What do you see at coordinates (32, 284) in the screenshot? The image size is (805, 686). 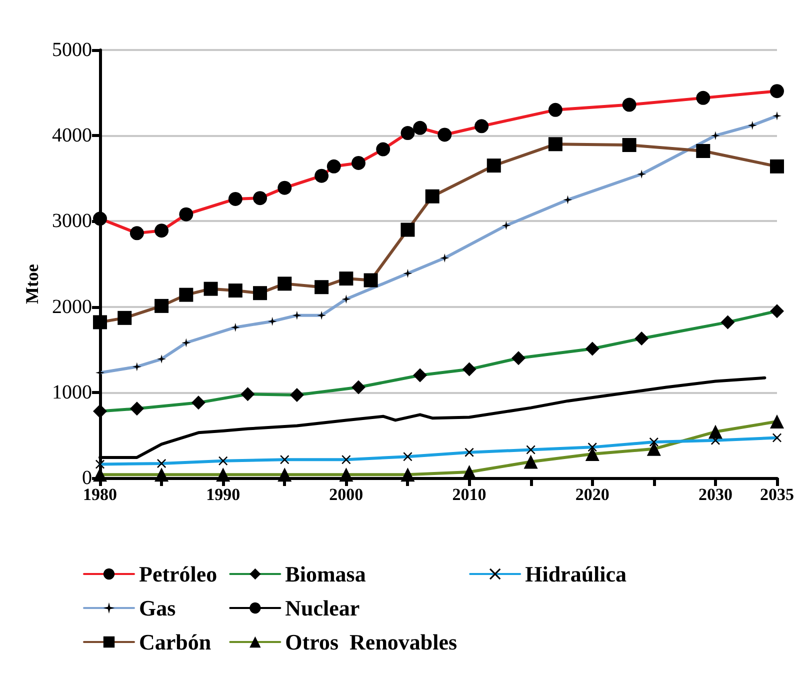 I see `y-axis-title: Mtoe` at bounding box center [32, 284].